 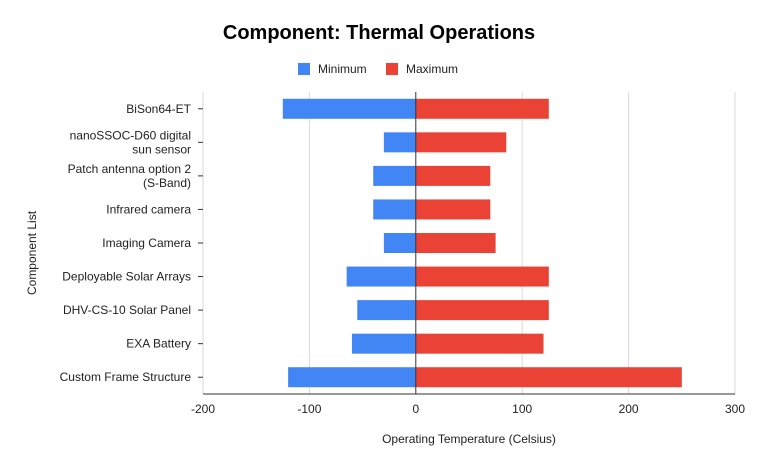 I want to click on legend-item-maximum: Maximum, so click(x=422, y=69).